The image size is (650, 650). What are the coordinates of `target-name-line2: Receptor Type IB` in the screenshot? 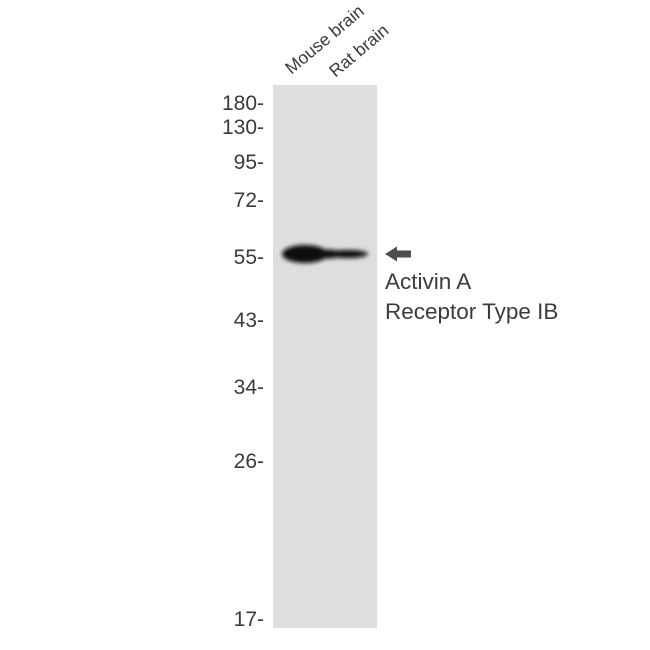 It's located at (472, 311).